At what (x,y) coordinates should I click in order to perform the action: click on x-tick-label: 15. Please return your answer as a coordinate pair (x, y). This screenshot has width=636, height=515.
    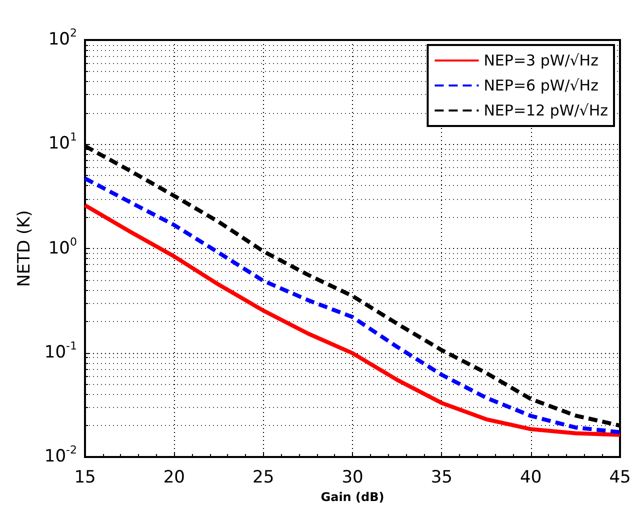
    Looking at the image, I should click on (85, 478).